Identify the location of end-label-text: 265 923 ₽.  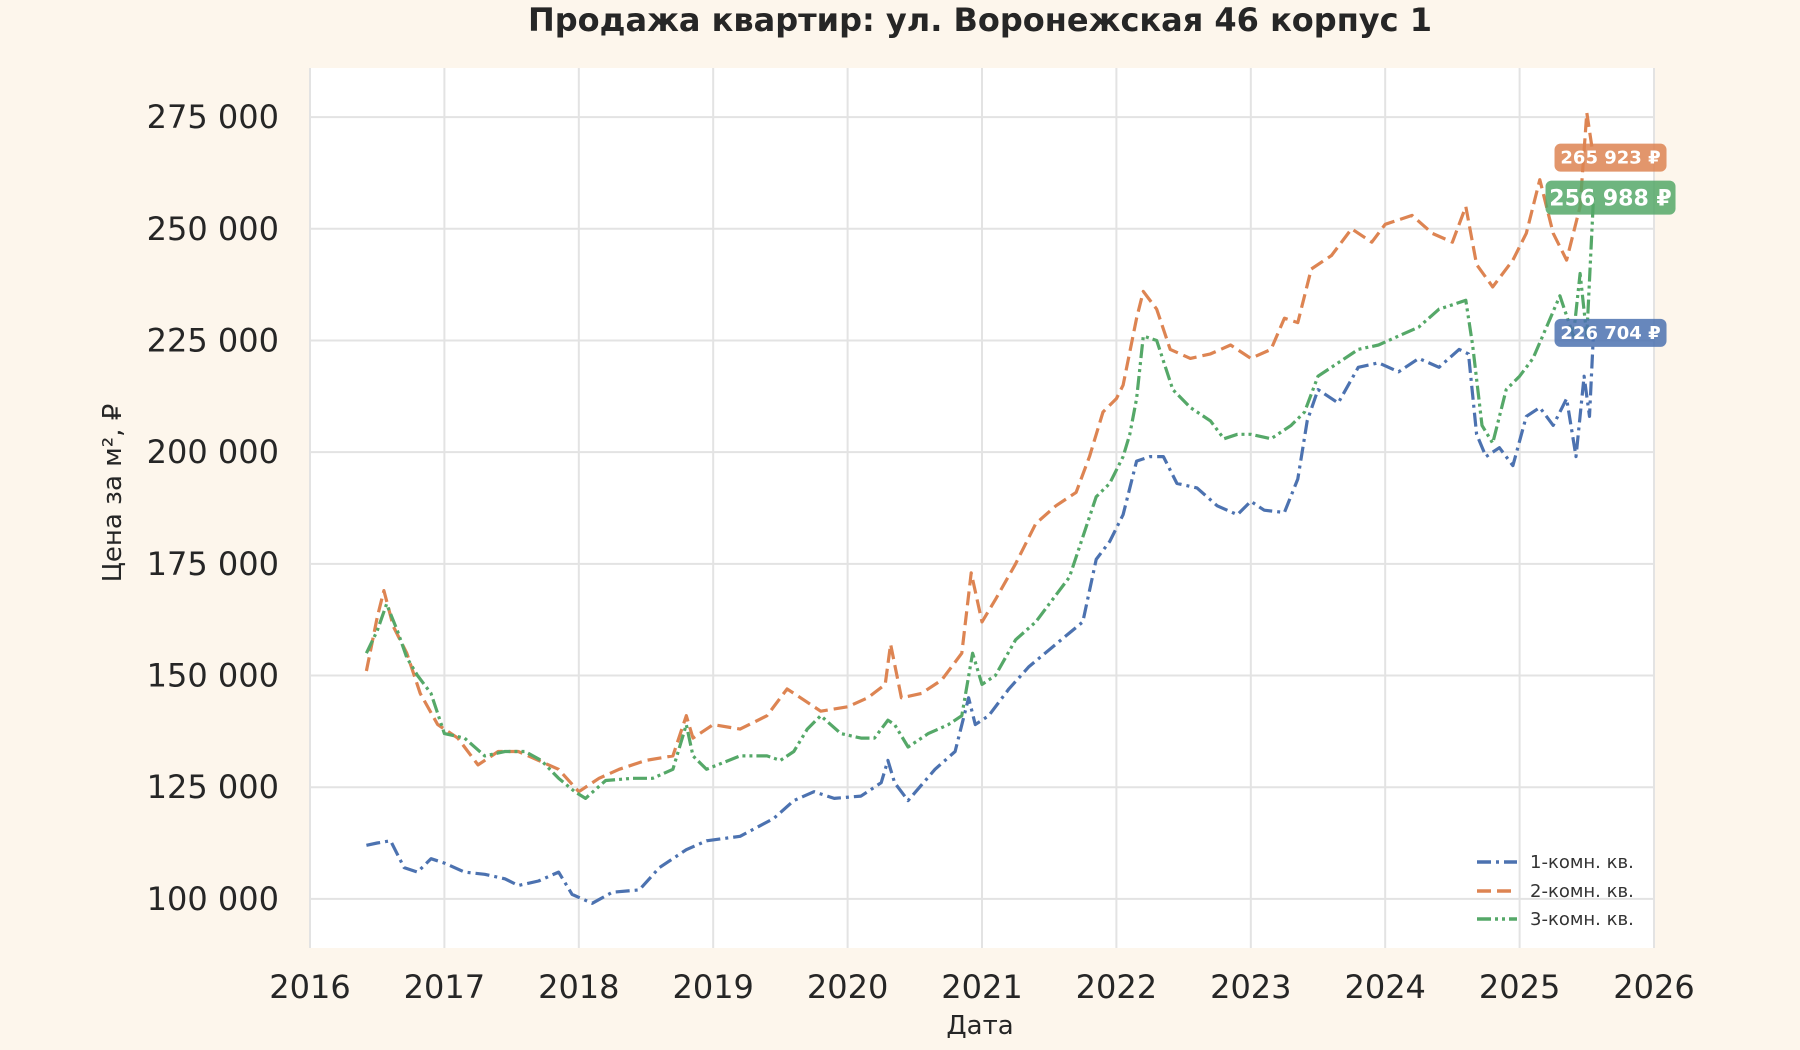
(1610, 158).